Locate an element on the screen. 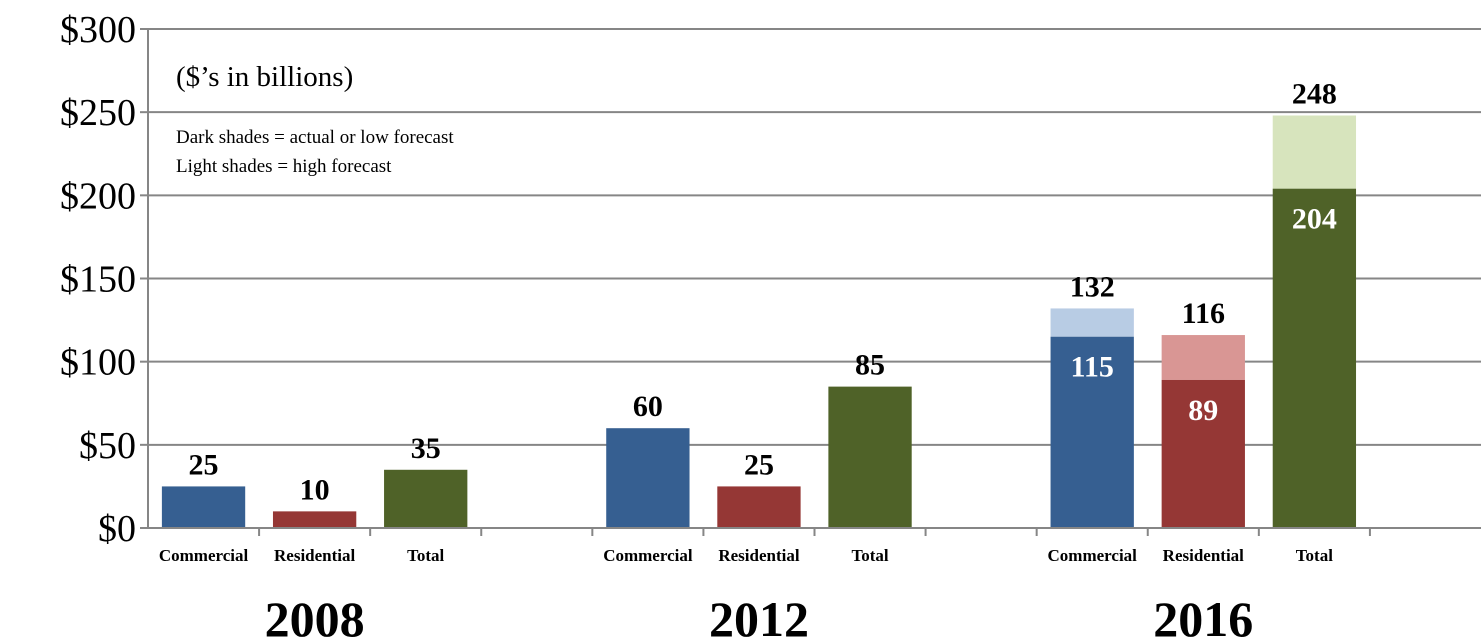 This screenshot has height=641, width=1481. group-label-2012: 2012 is located at coordinates (759, 616).